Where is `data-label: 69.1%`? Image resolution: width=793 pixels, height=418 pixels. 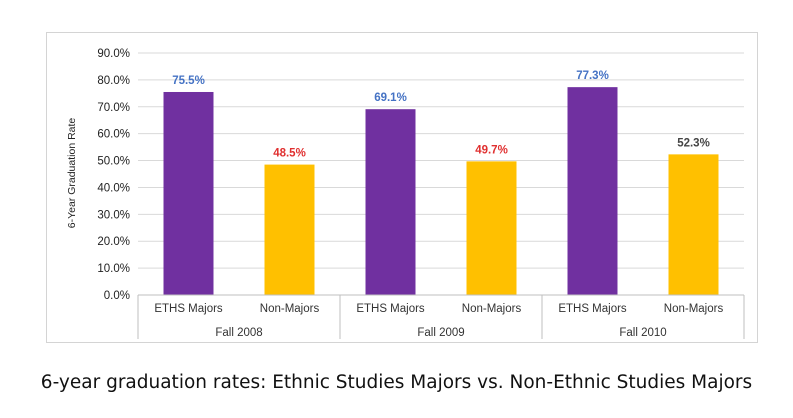 data-label: 69.1% is located at coordinates (390, 98).